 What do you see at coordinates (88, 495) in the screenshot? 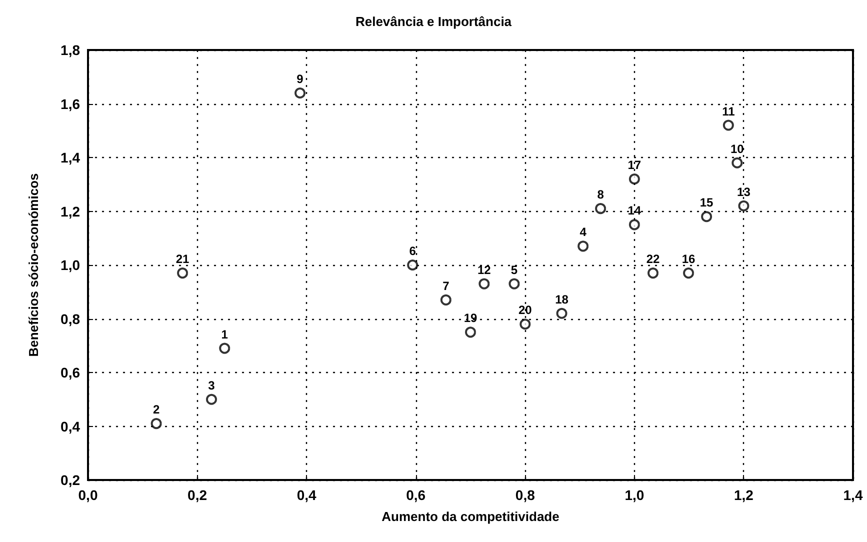
I see `x-tick-label: 0,0` at bounding box center [88, 495].